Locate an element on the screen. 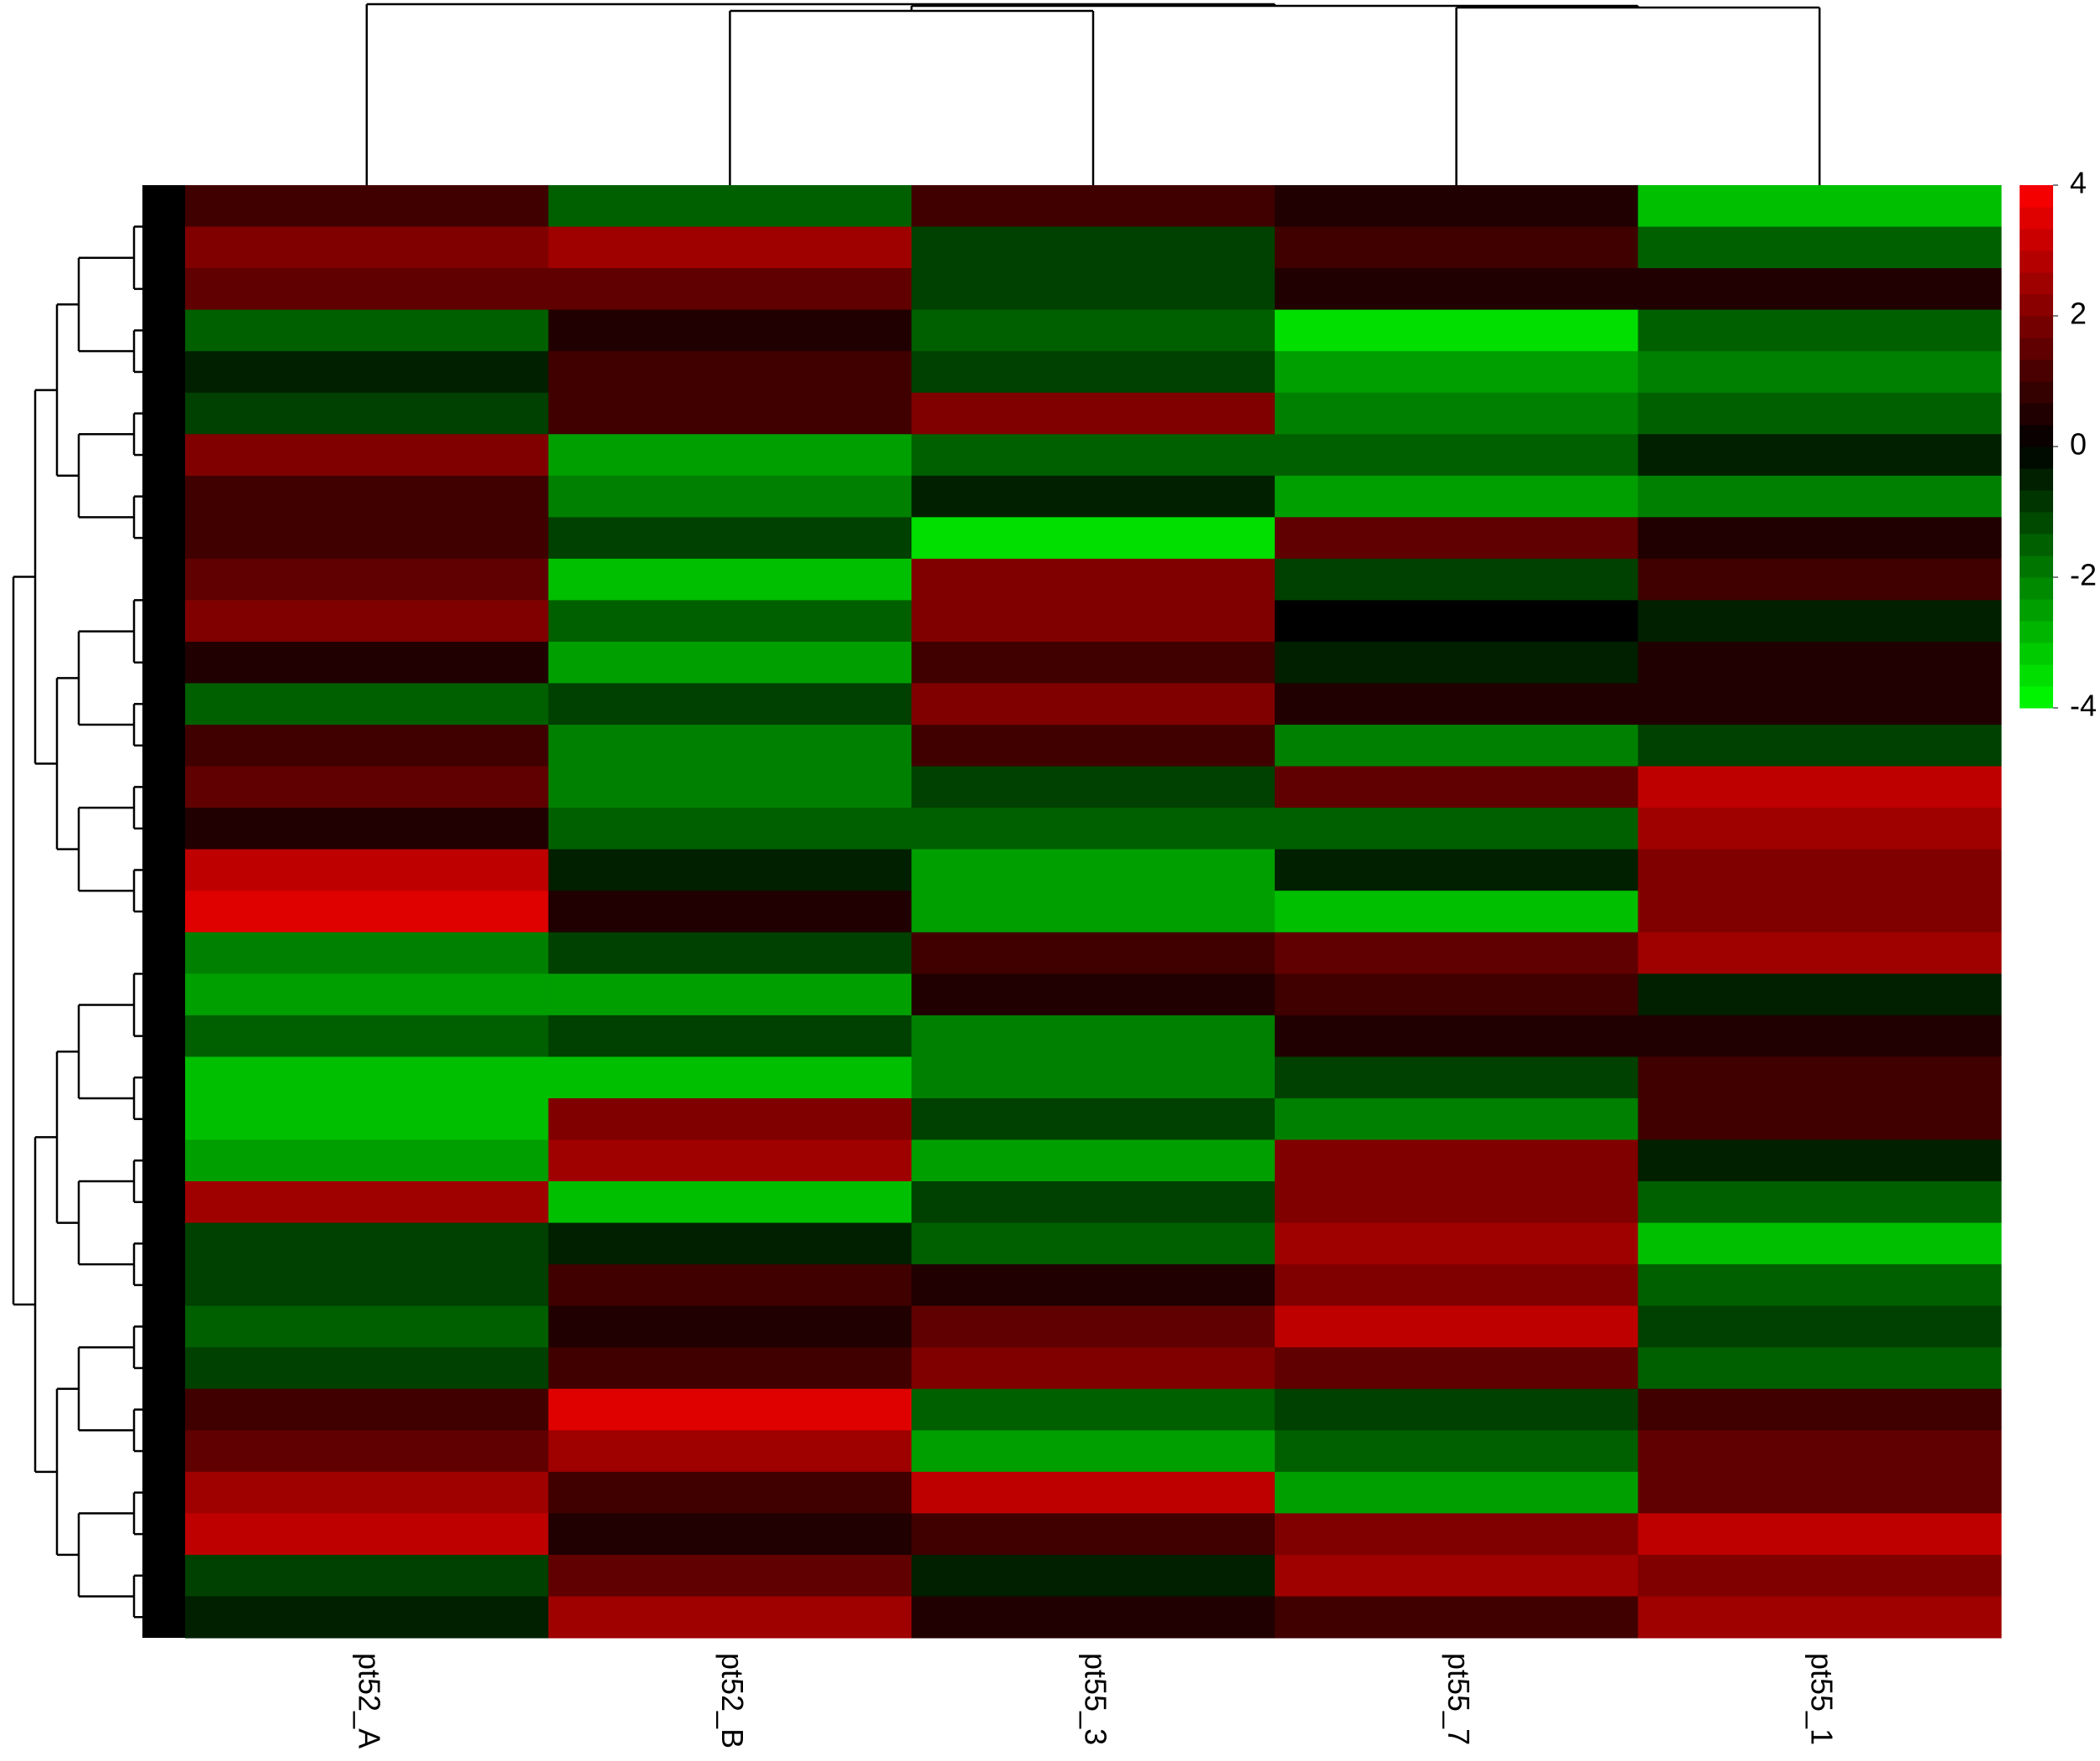 The width and height of the screenshot is (2100, 1761). column-label: pt55_7 is located at coordinates (1459, 1699).